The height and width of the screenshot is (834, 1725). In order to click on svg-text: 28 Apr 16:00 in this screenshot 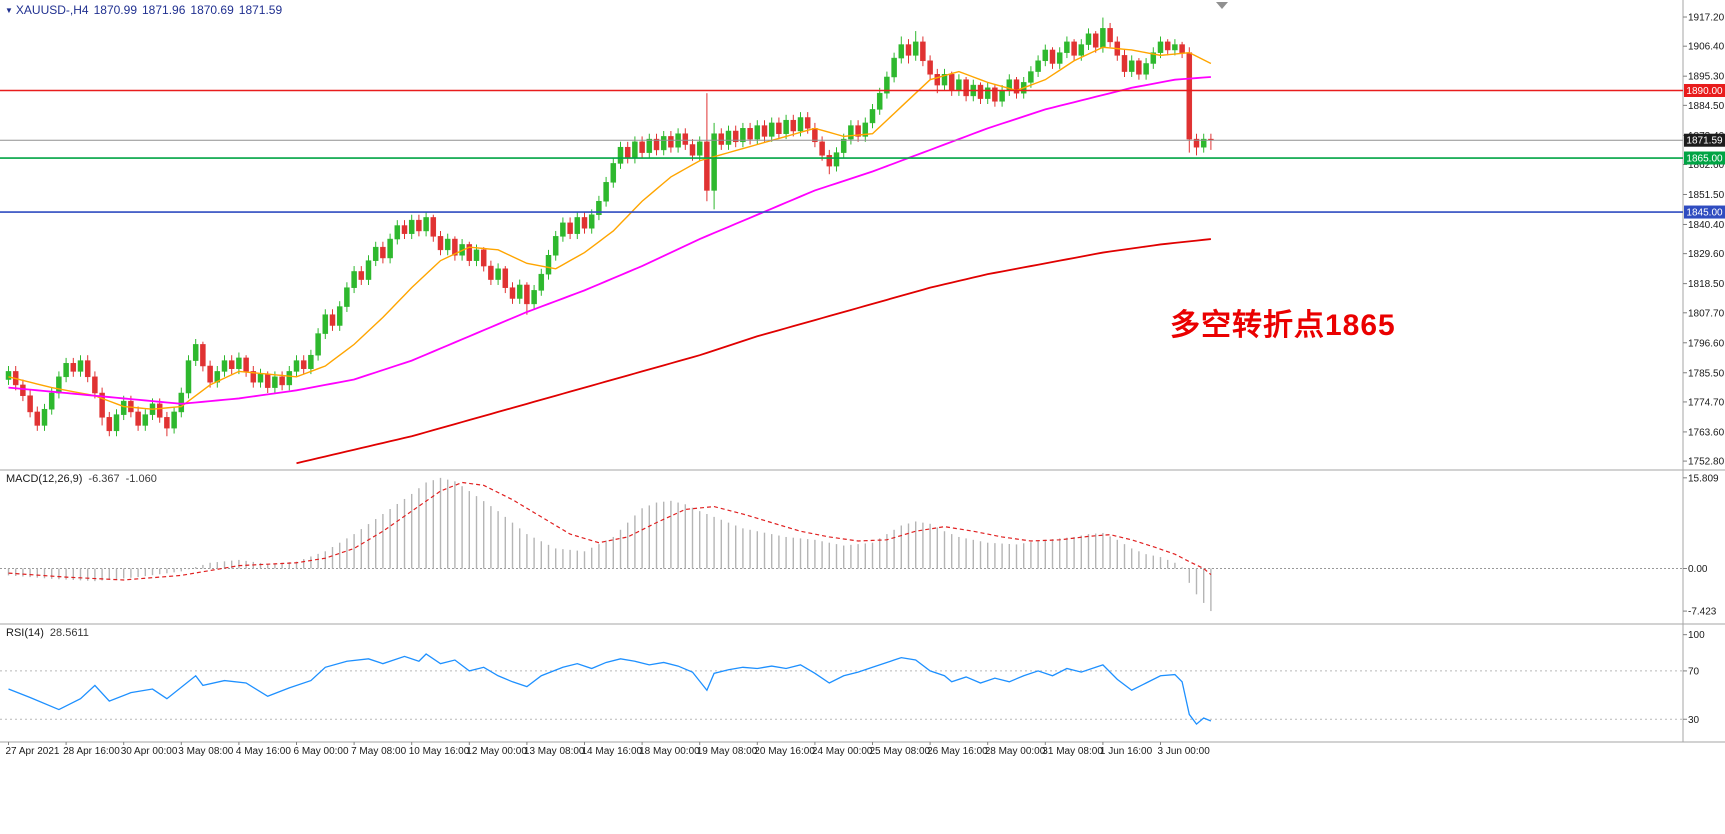, I will do `click(91, 751)`.